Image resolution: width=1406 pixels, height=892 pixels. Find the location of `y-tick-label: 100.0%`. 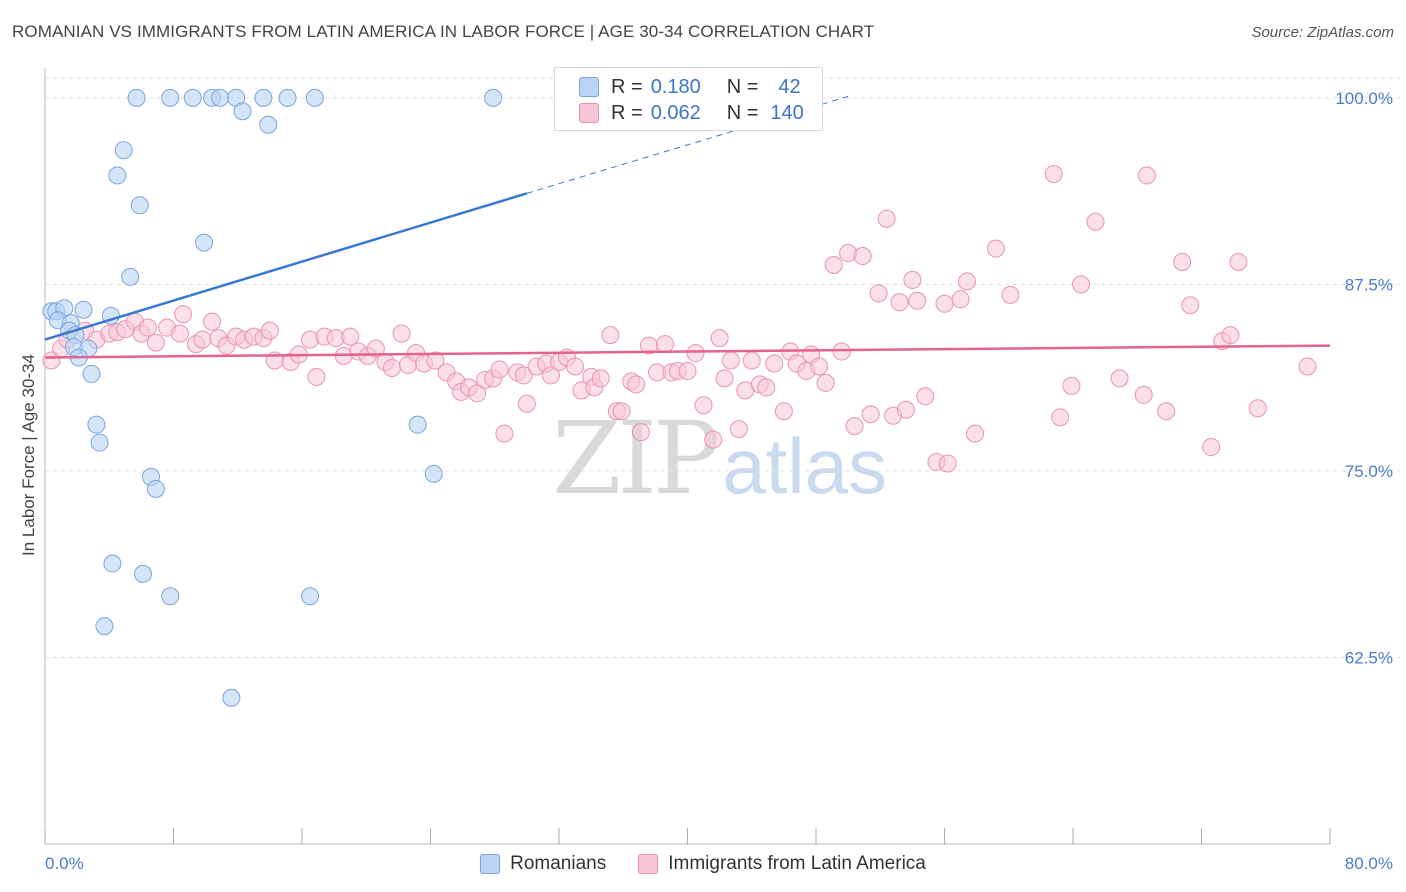

y-tick-label: 100.0% is located at coordinates (1364, 98).